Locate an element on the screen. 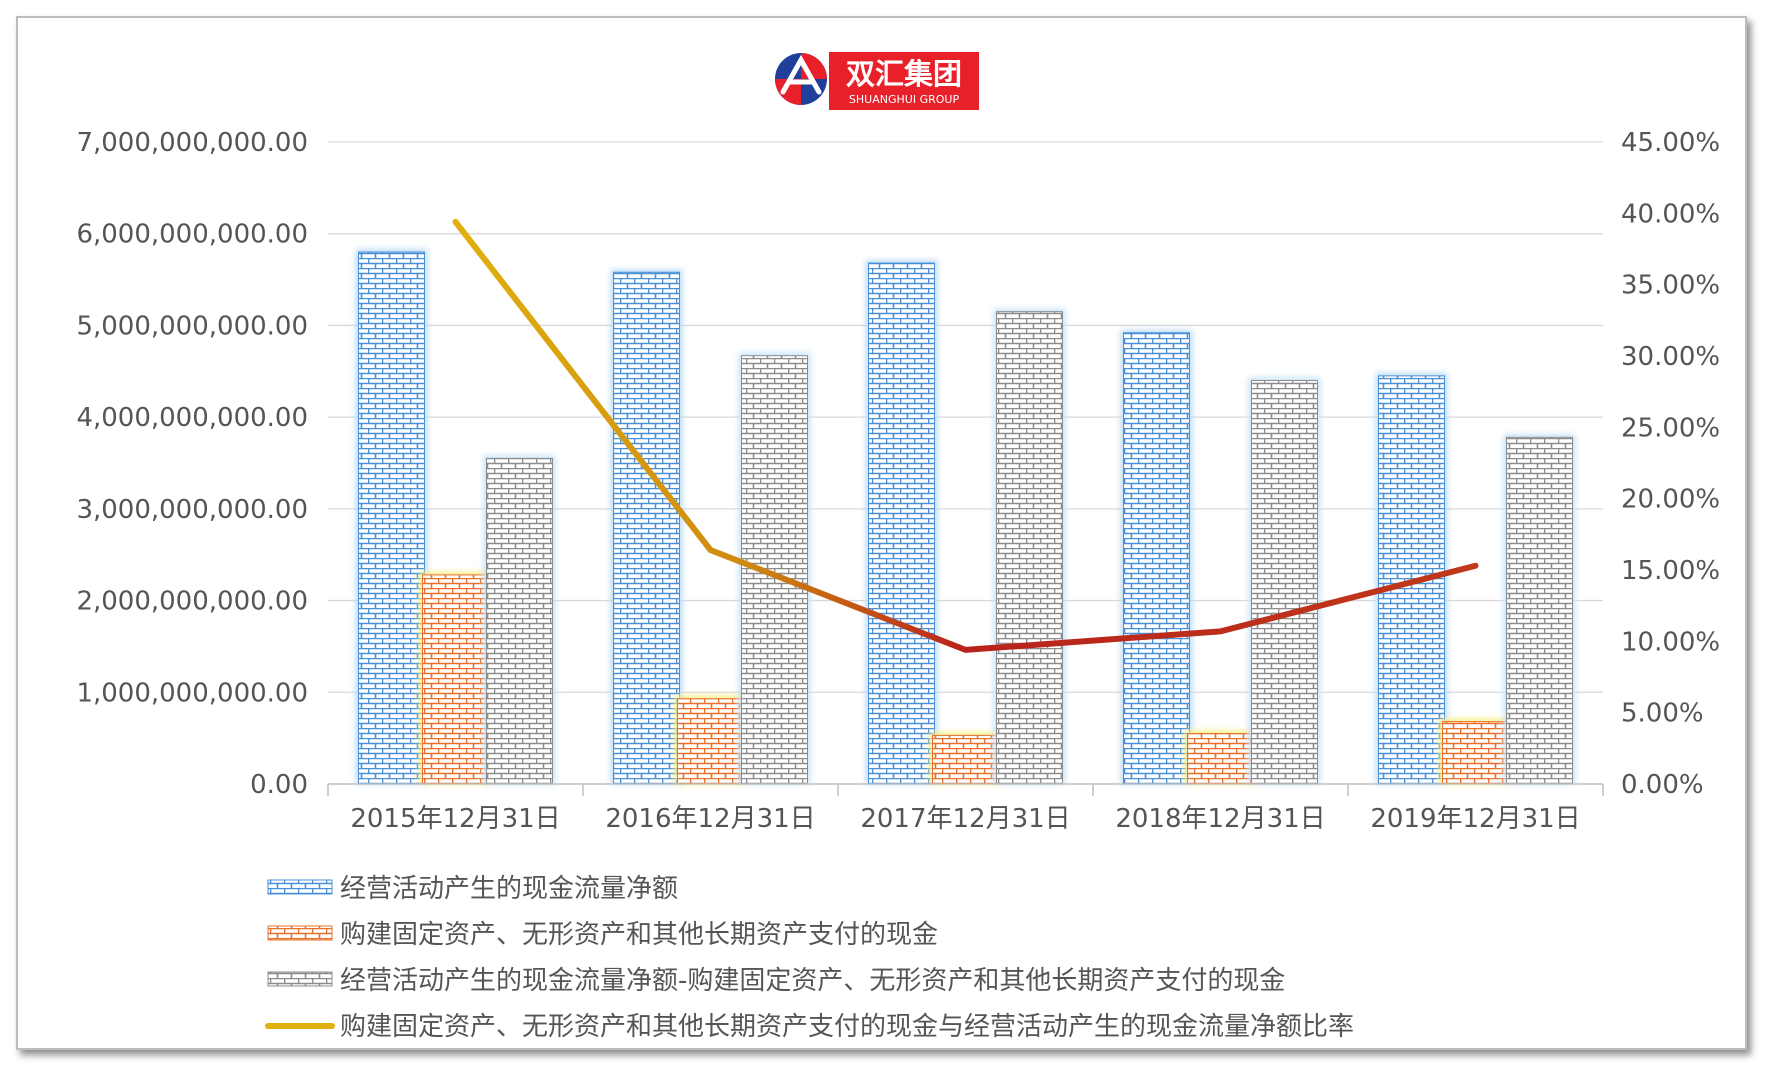  y-left-tick-label: 4,000,000,000.00 is located at coordinates (192, 418).